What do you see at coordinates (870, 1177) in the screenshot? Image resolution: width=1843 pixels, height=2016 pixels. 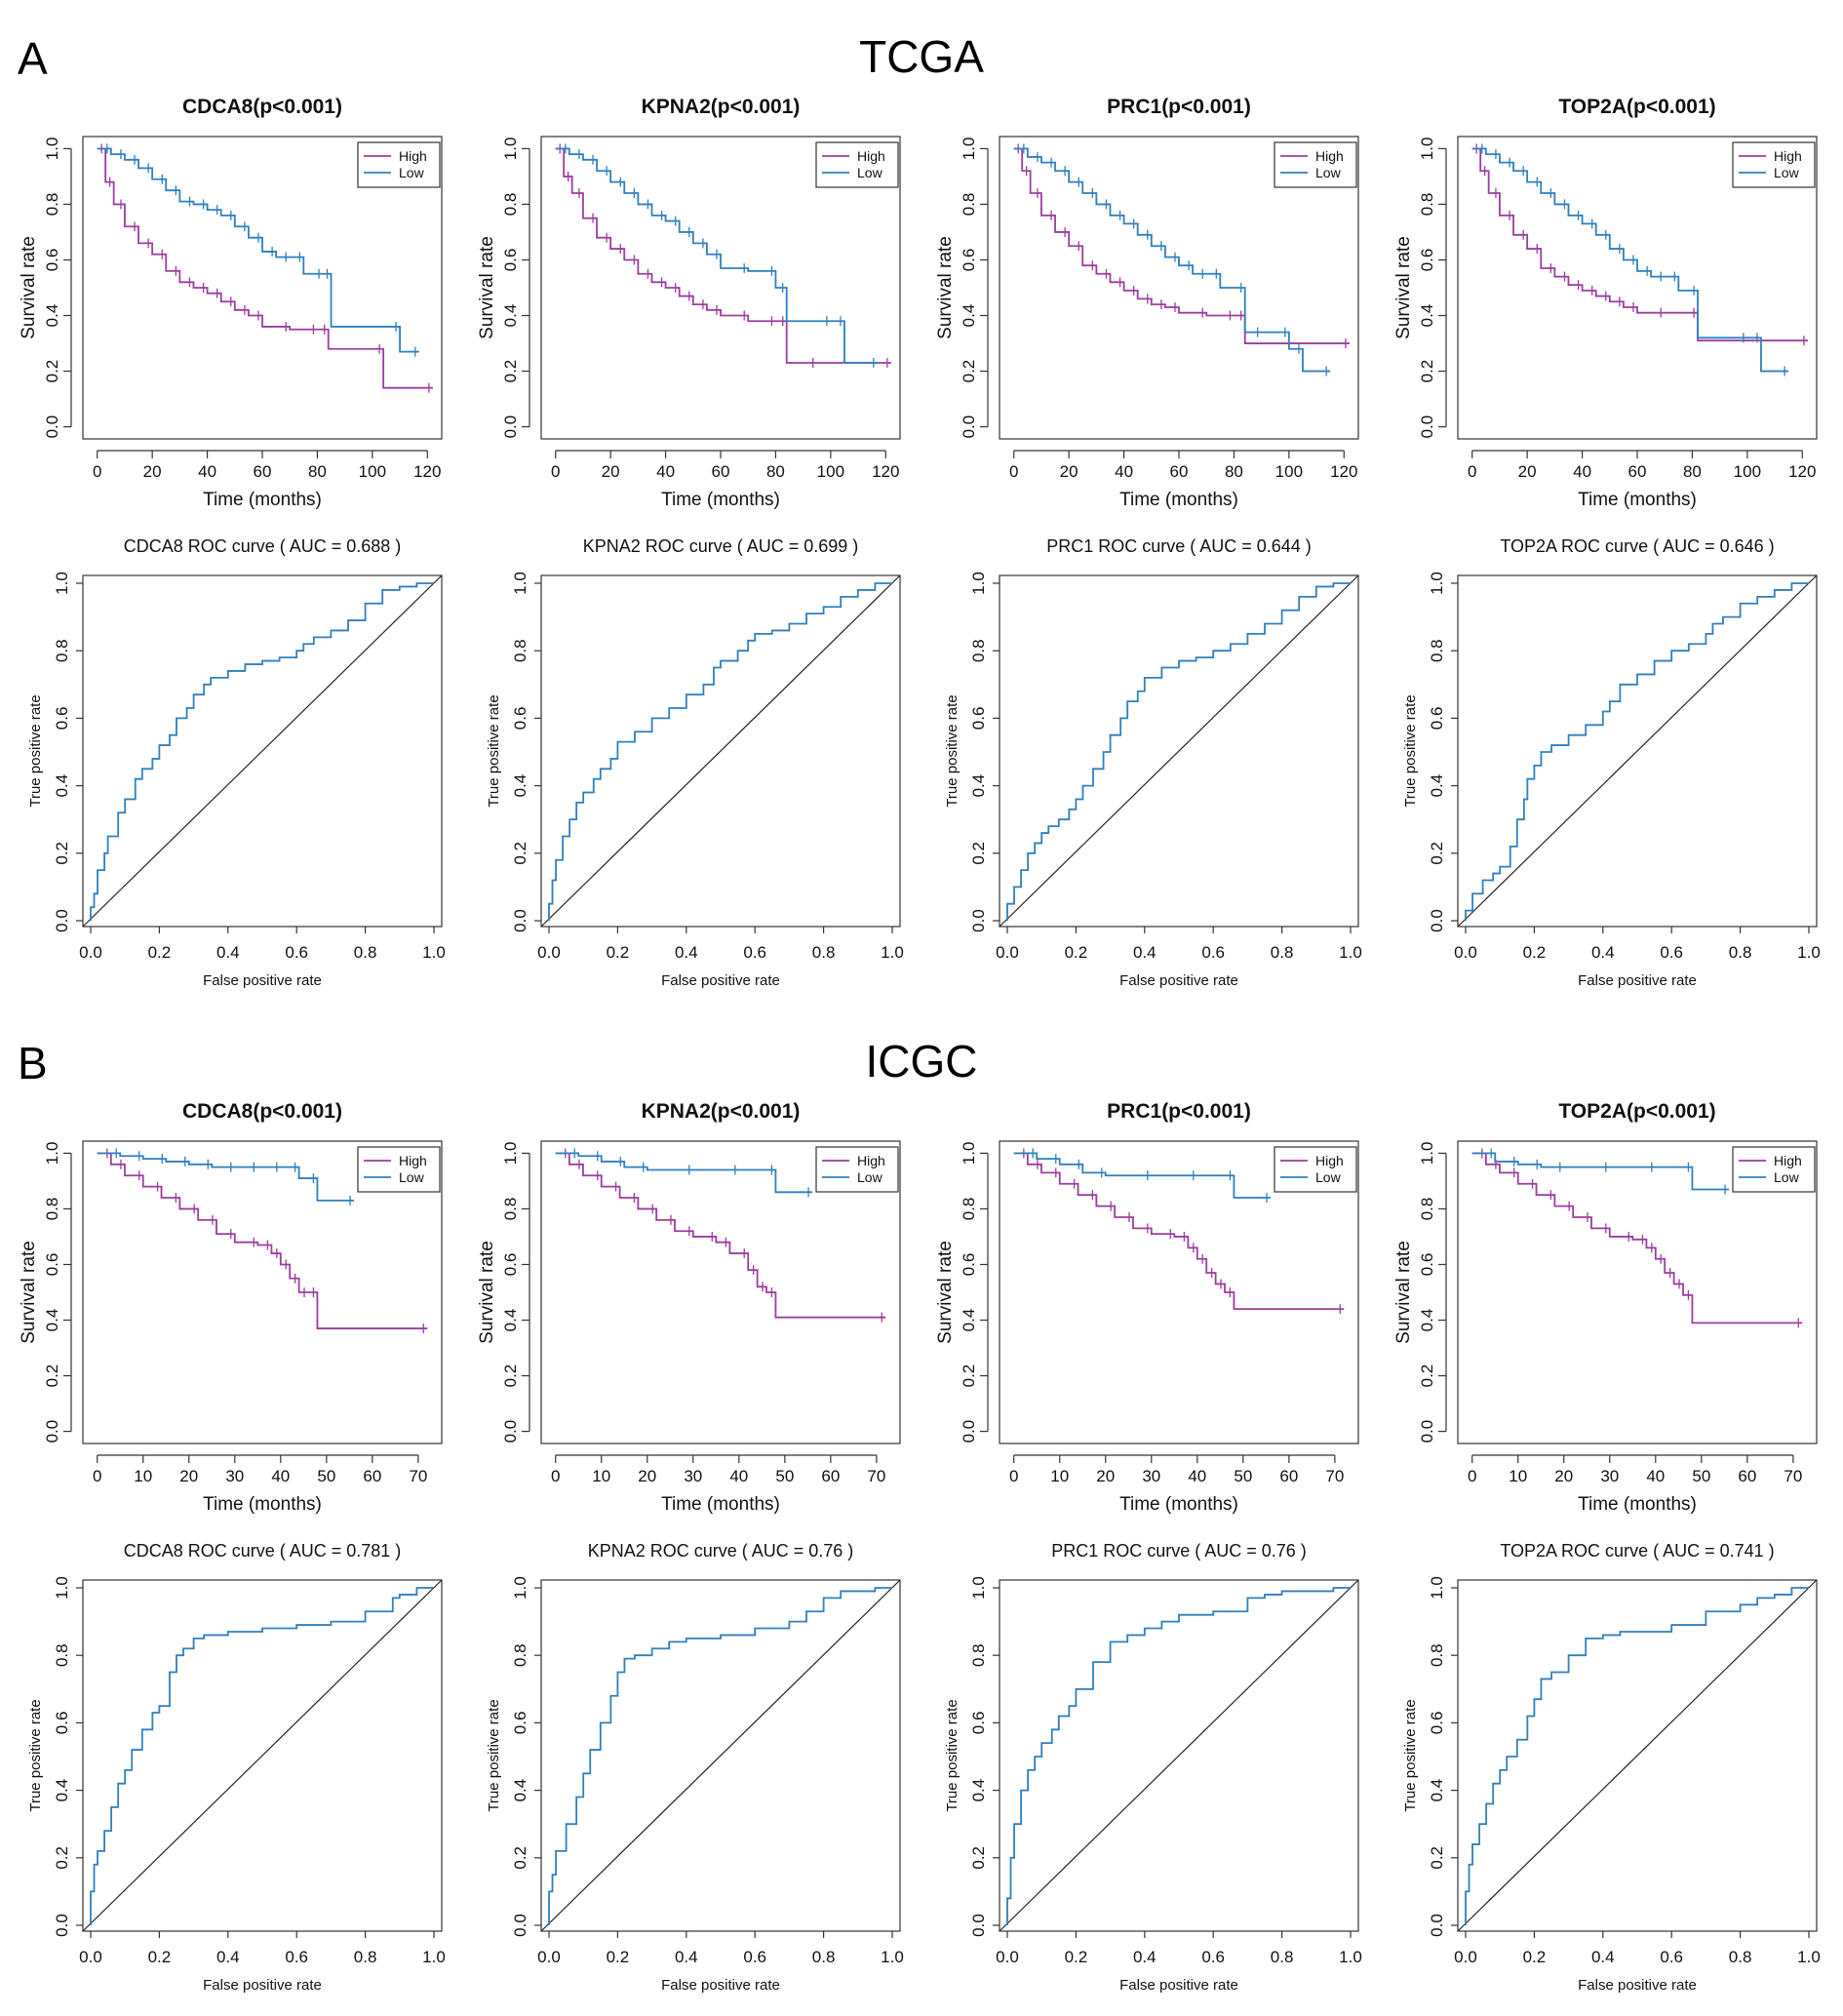 I see `legend-label-low: Low` at bounding box center [870, 1177].